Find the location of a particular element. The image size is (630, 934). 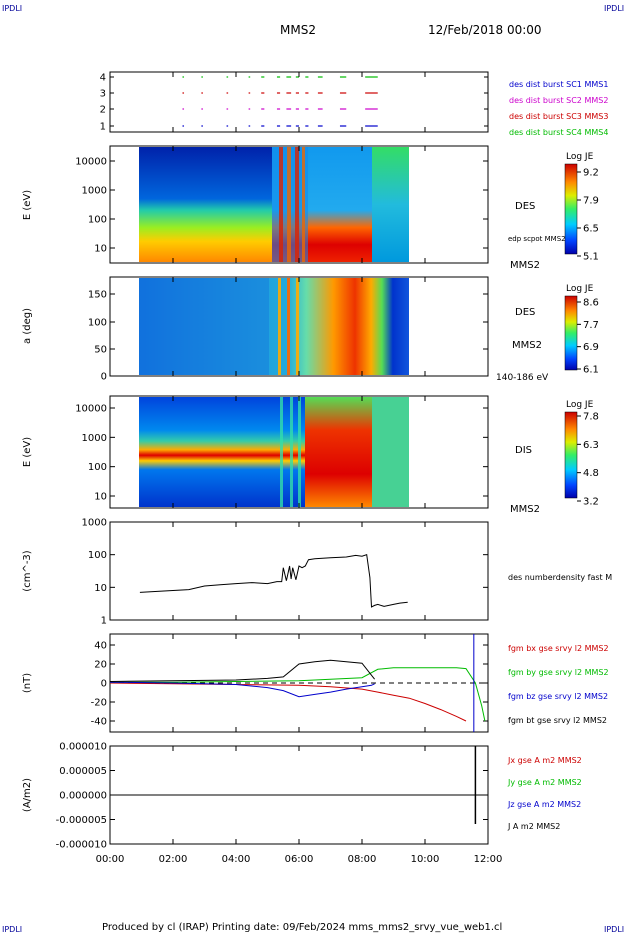

panel5-ylabel: (cm^-3) is located at coordinates (27, 570).